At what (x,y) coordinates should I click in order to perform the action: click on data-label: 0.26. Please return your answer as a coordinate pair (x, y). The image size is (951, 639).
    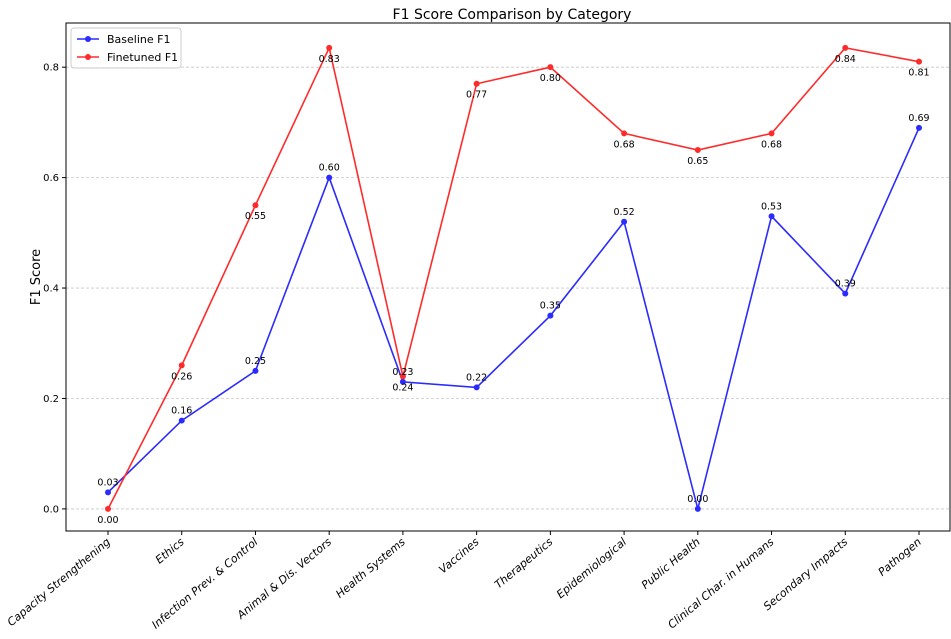
    Looking at the image, I should click on (181, 376).